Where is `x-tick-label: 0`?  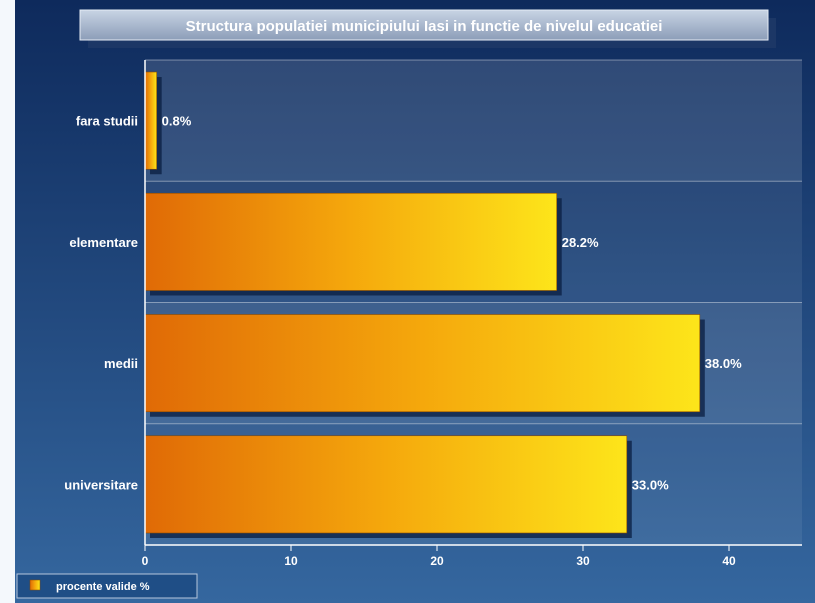 x-tick-label: 0 is located at coordinates (145, 561).